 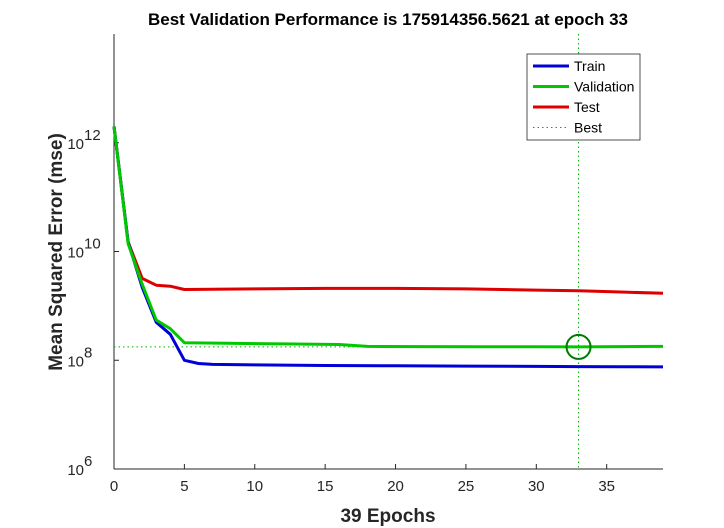 I want to click on y-tick-exponent: 12, so click(x=92, y=135).